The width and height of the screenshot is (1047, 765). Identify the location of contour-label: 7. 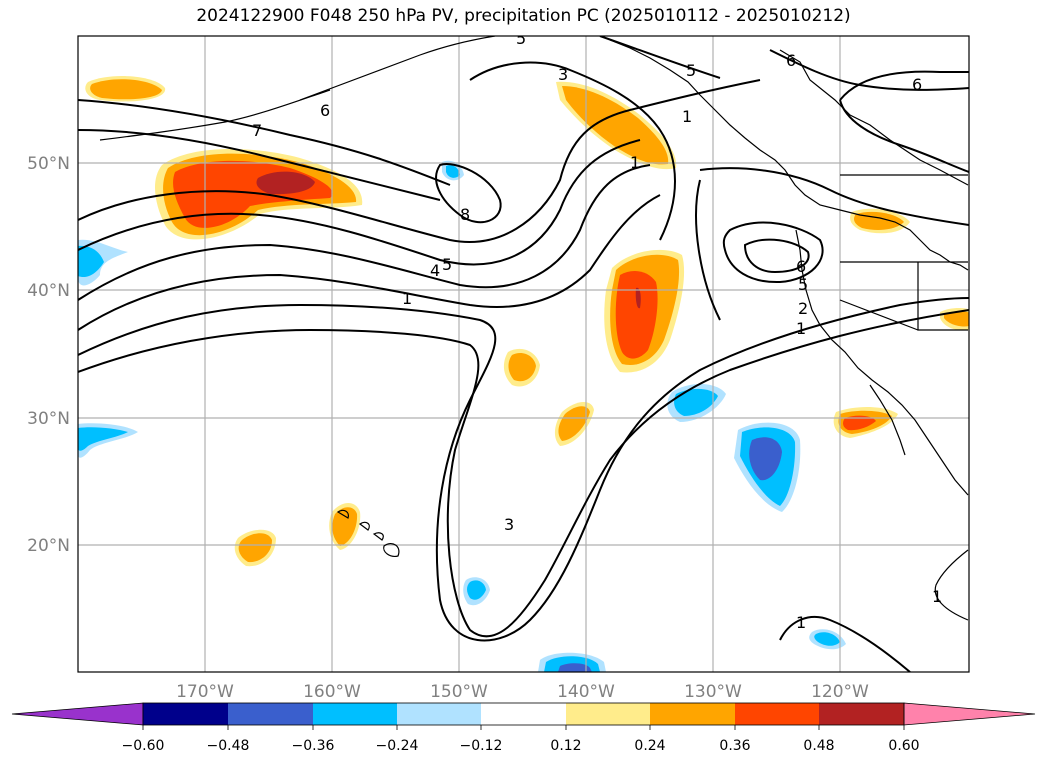
(257, 130).